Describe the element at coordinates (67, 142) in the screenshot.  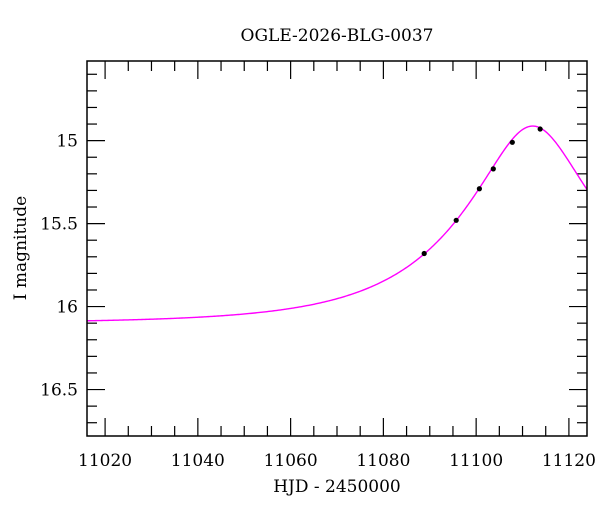
I see `y-tick-label: 15` at that location.